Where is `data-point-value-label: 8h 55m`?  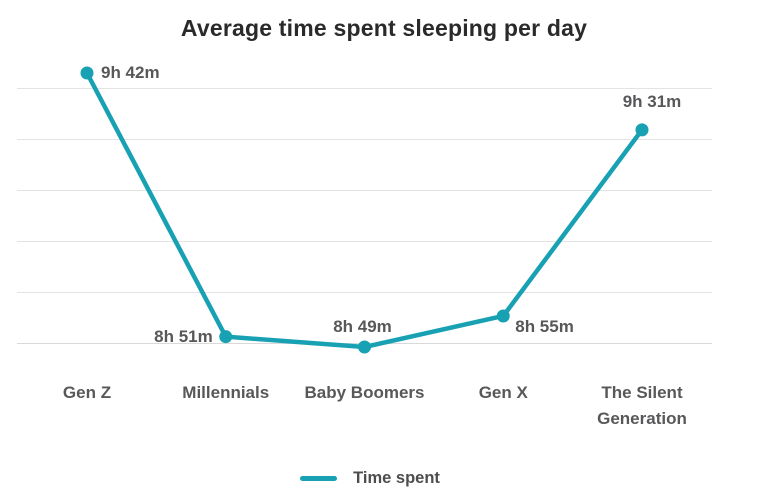
data-point-value-label: 8h 55m is located at coordinates (544, 326).